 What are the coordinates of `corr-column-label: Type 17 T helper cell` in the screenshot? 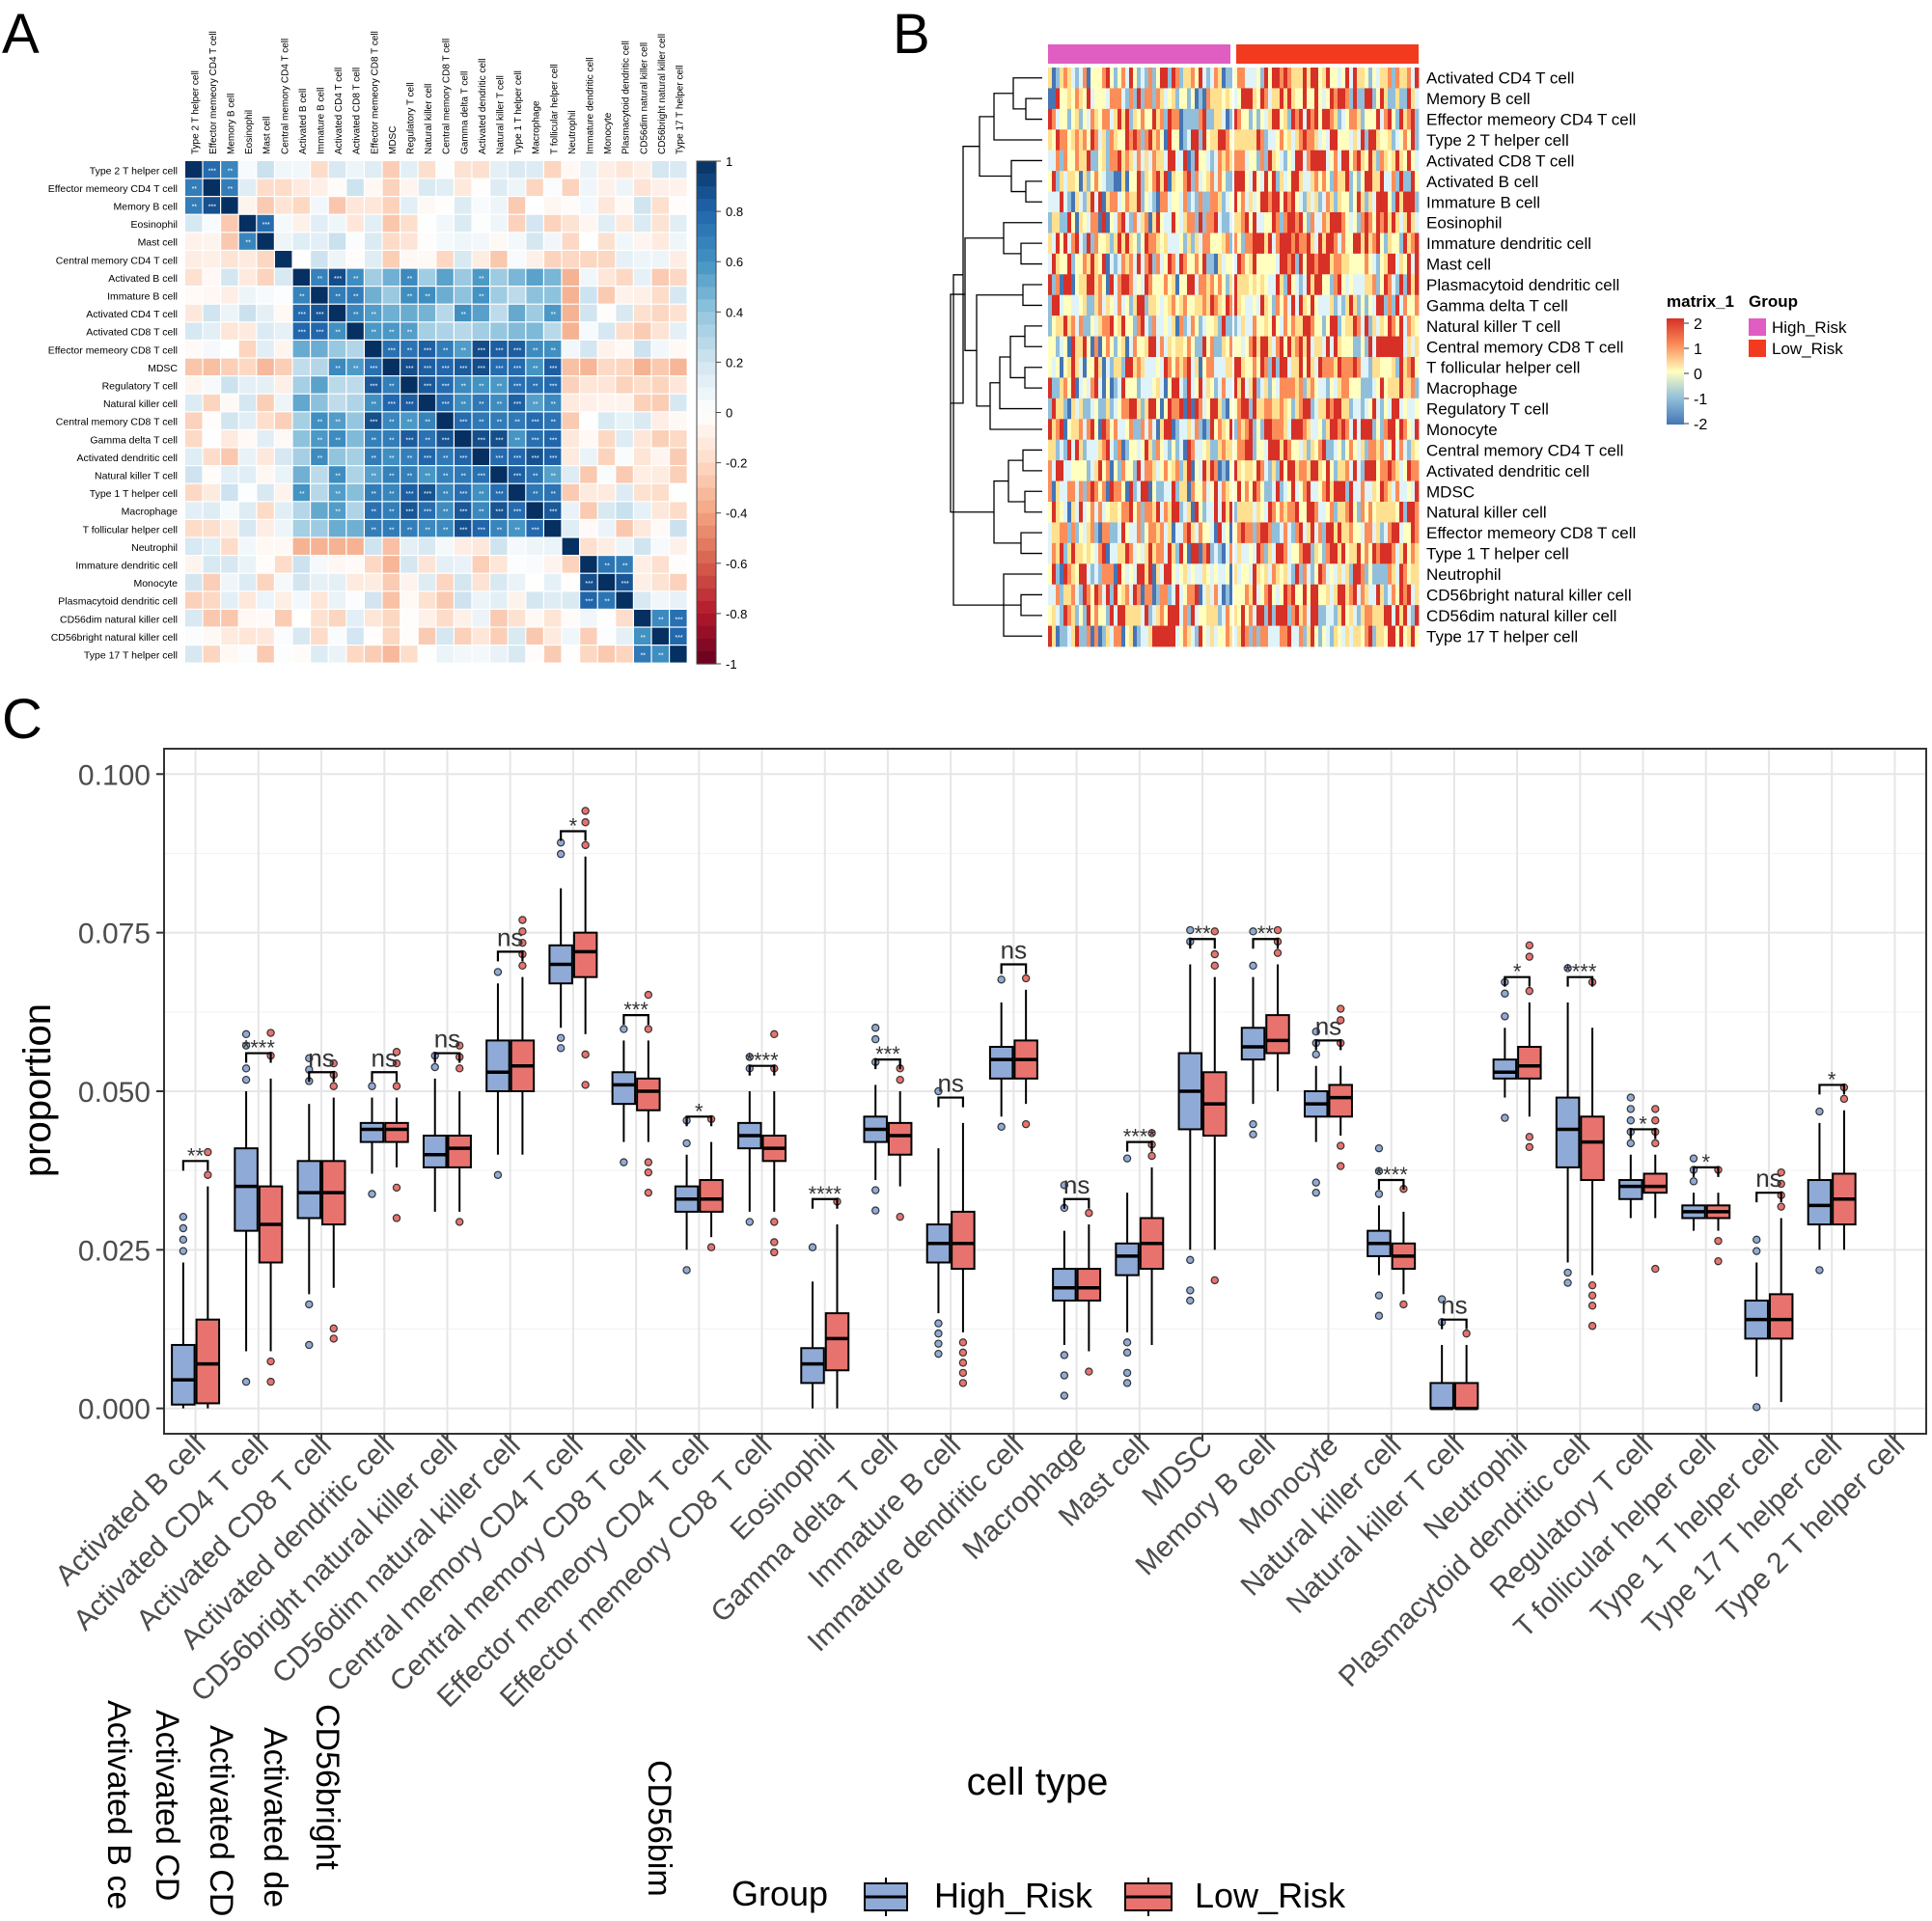 It's located at (681, 110).